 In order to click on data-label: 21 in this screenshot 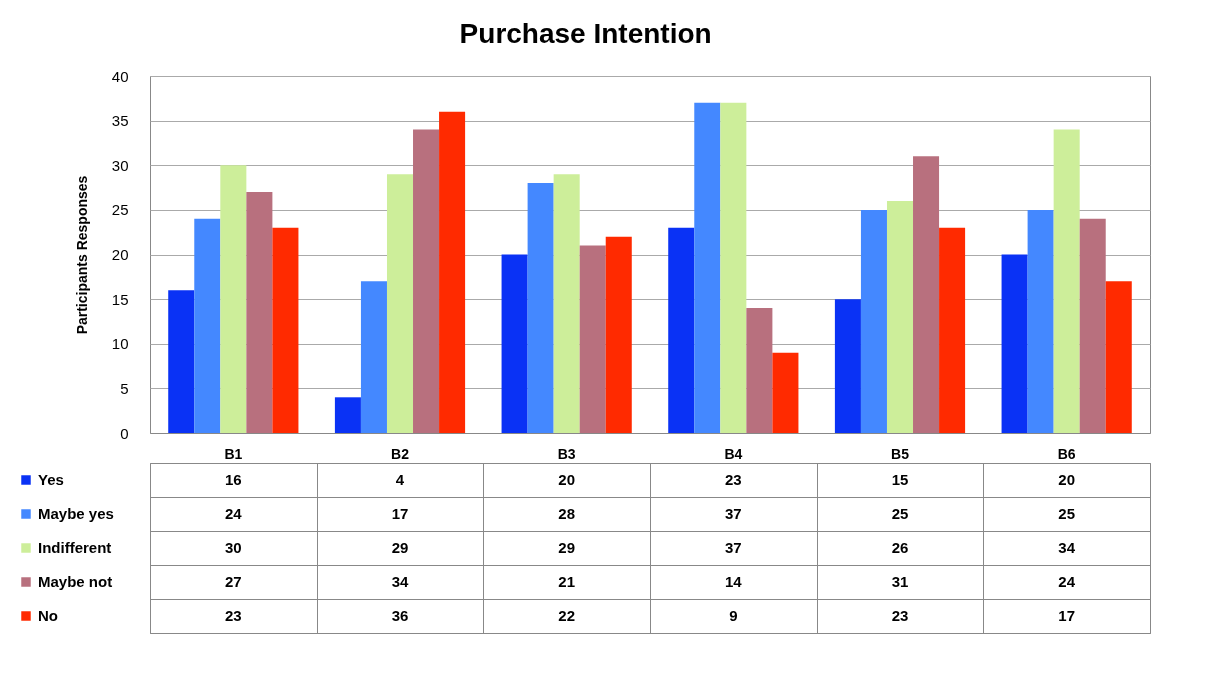, I will do `click(567, 581)`.